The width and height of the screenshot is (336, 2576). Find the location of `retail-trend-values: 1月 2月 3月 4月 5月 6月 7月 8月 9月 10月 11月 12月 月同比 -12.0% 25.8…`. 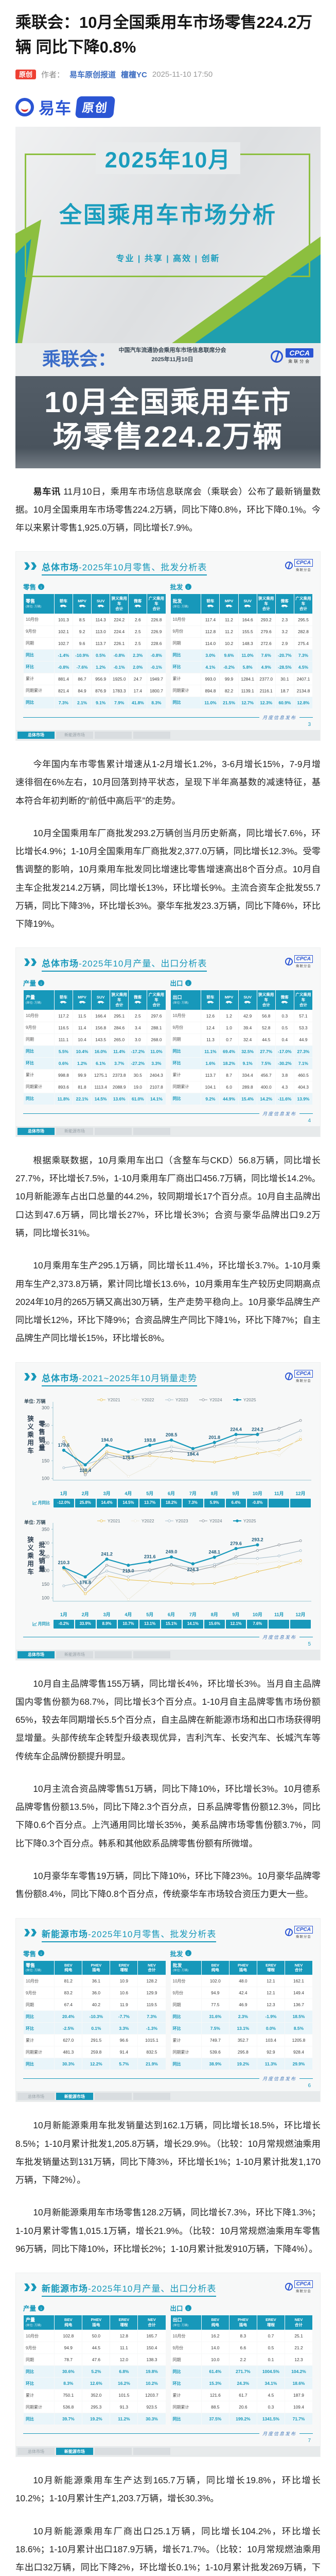

retail-trend-values: 1月 2月 3月 4月 5月 6月 7月 8月 9月 10月 11月 12月 月同比 -12.0% 25.8… is located at coordinates (167, 1498).